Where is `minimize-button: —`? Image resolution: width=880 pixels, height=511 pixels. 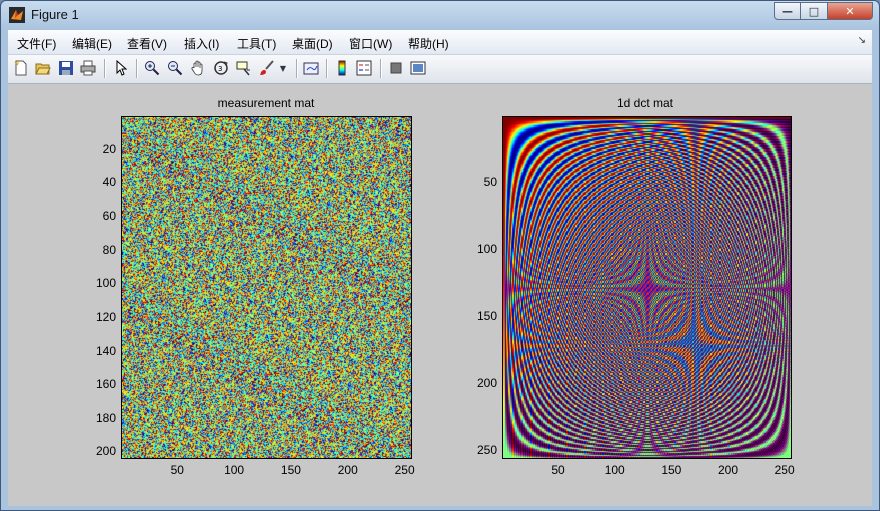 minimize-button: — is located at coordinates (787, 11).